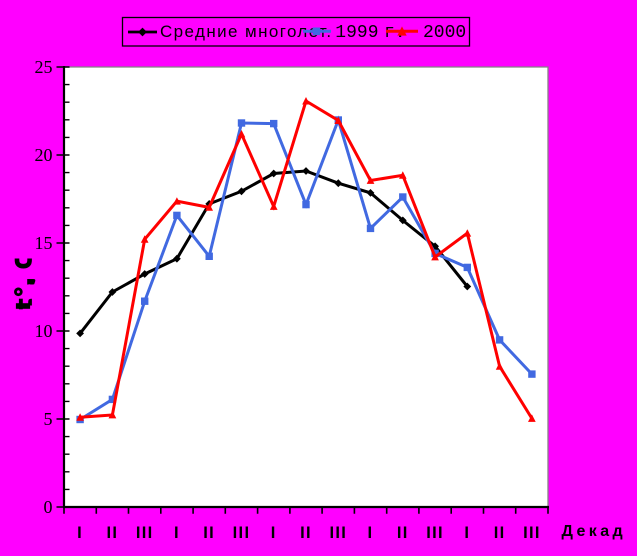 Image resolution: width=637 pixels, height=556 pixels. What do you see at coordinates (444, 33) in the screenshot?
I see `svg-text: 2000` at bounding box center [444, 33].